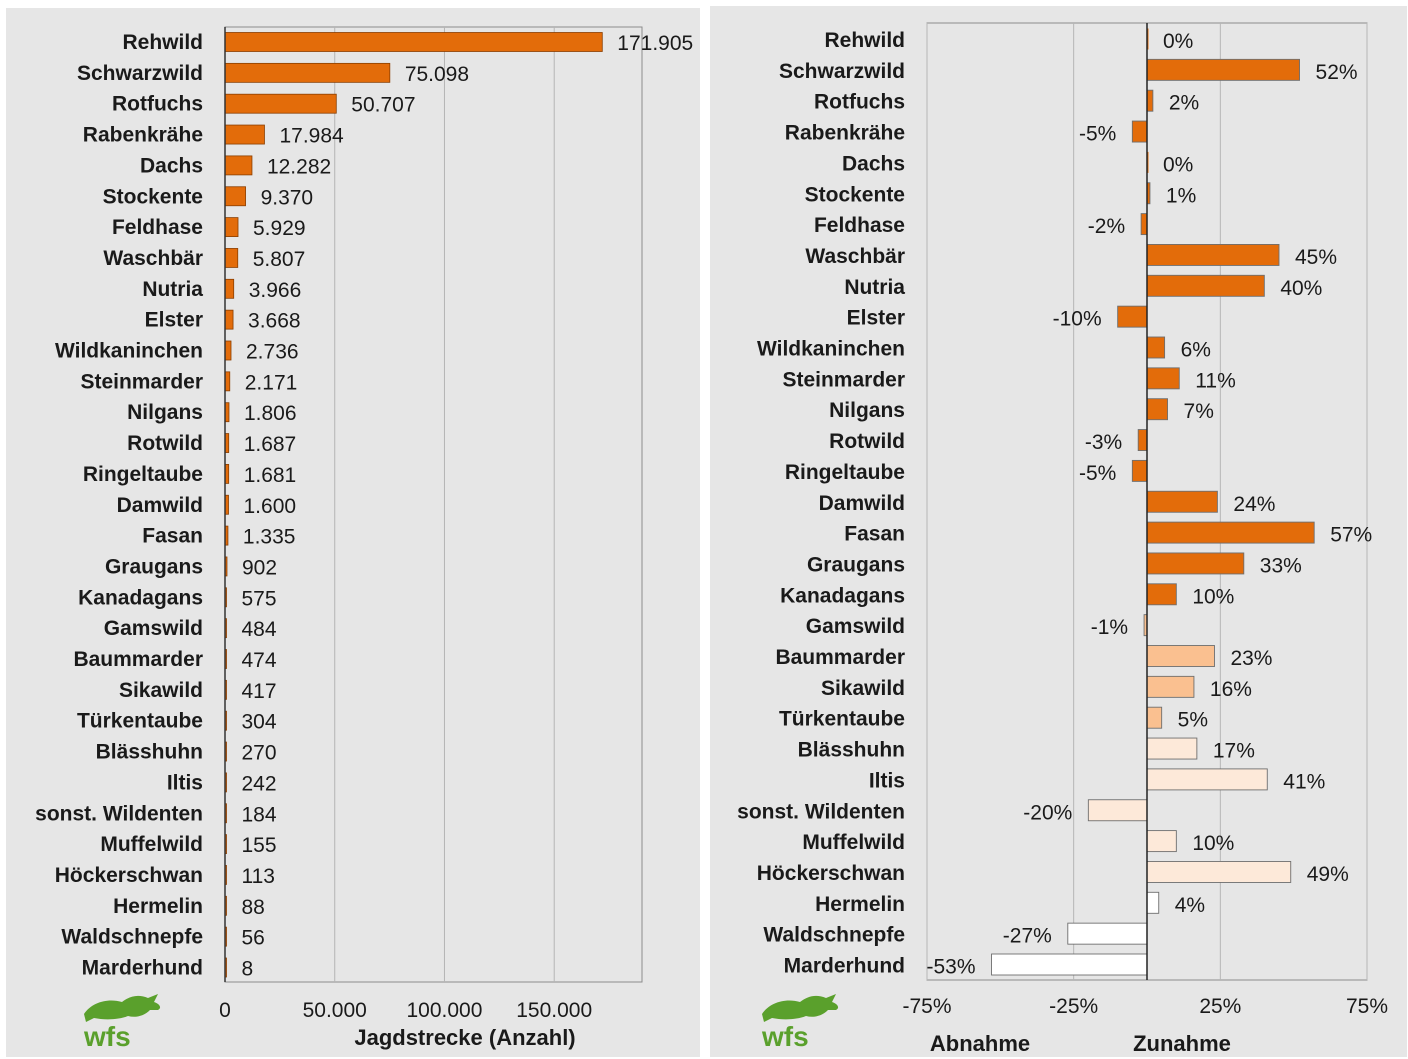  I want to click on right-value-label: -3%, so click(1103, 442).